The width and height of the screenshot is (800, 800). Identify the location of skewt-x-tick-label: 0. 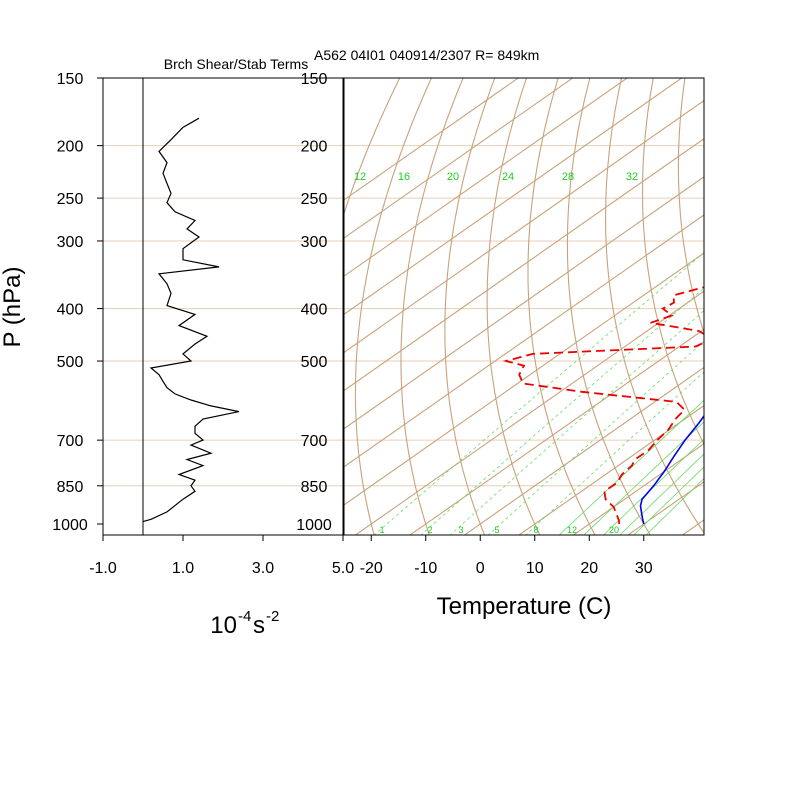
(480, 568).